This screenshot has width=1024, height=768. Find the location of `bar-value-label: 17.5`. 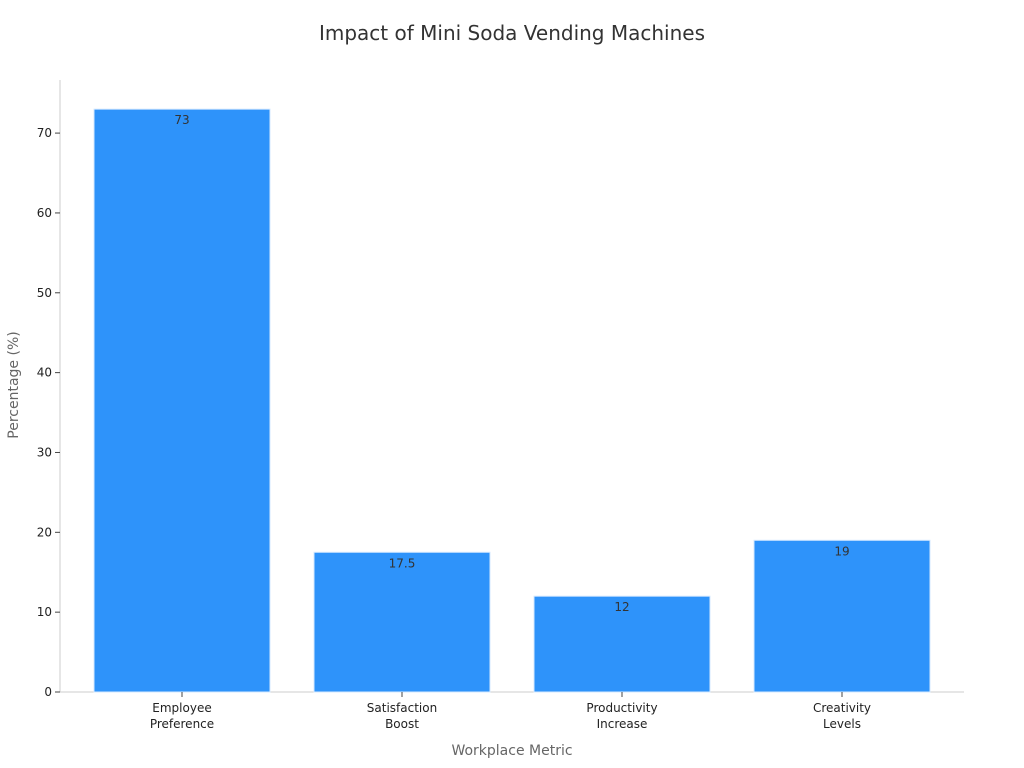

bar-value-label: 17.5 is located at coordinates (402, 563).